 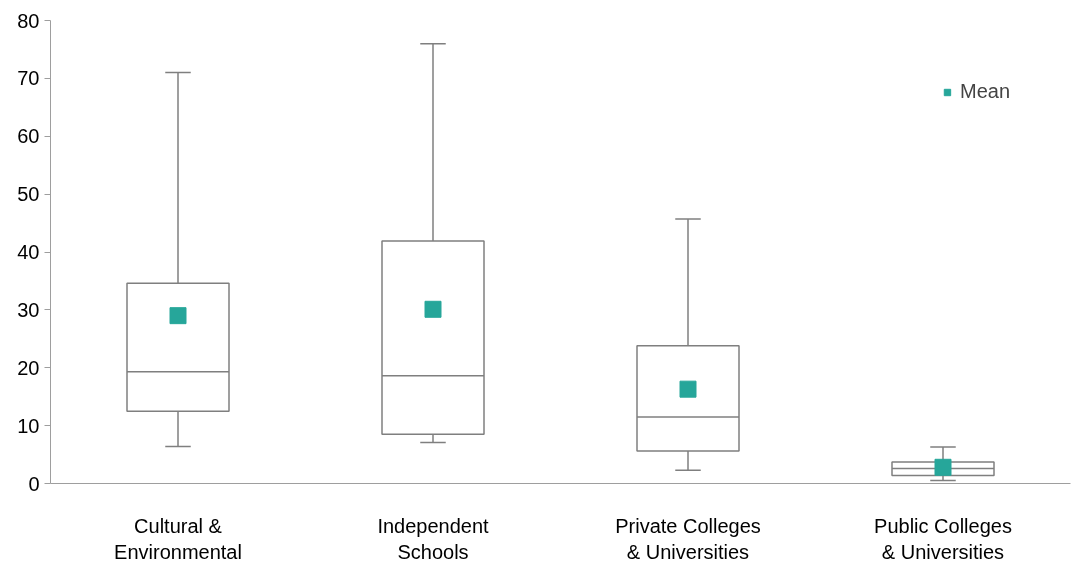 What do you see at coordinates (943, 538) in the screenshot?
I see `x-tick-label: Public Colleges & Universities` at bounding box center [943, 538].